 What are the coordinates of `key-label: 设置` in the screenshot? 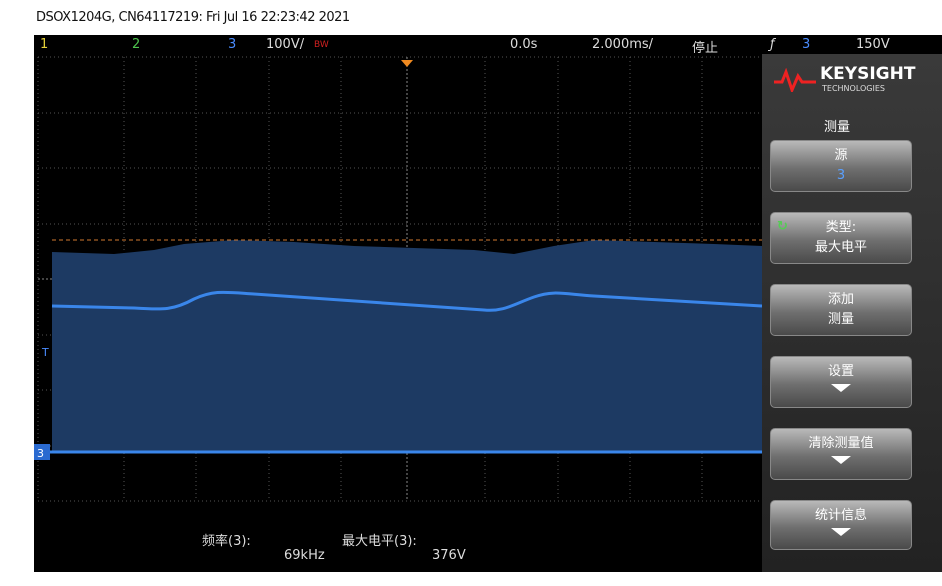 It's located at (840, 371).